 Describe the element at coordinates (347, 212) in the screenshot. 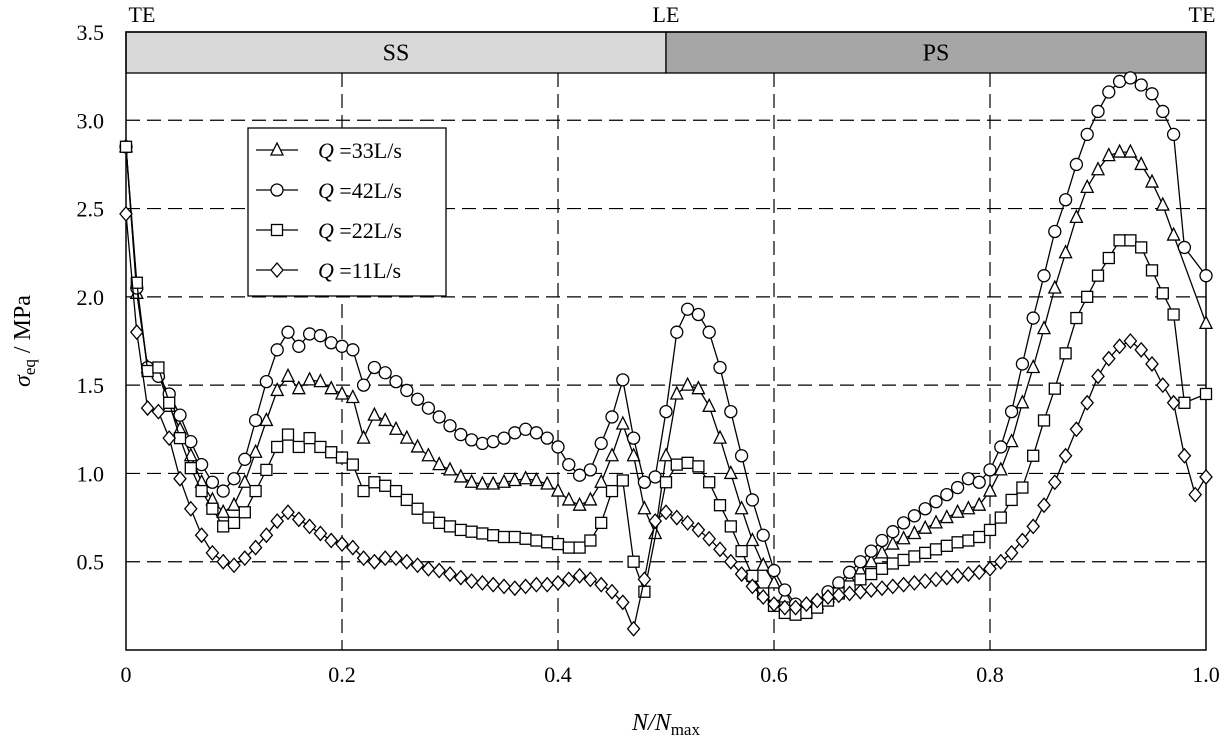

I see `legend: Q =33L/s Q =42L/s Q =22L/s Q =11L/s` at that location.